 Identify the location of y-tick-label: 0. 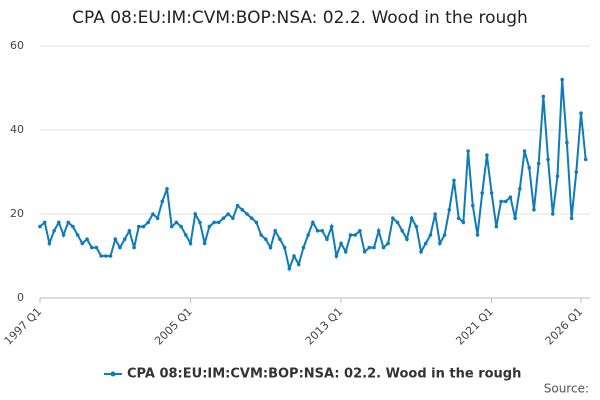
(20, 297).